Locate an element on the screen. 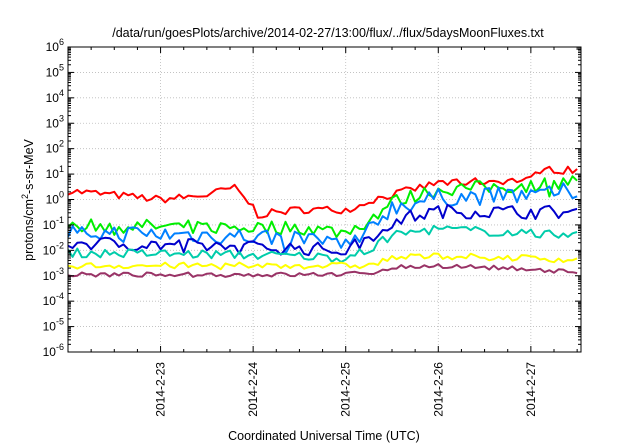 The width and height of the screenshot is (640, 448). x-tick-label: 2014-2-23 is located at coordinates (161, 389).